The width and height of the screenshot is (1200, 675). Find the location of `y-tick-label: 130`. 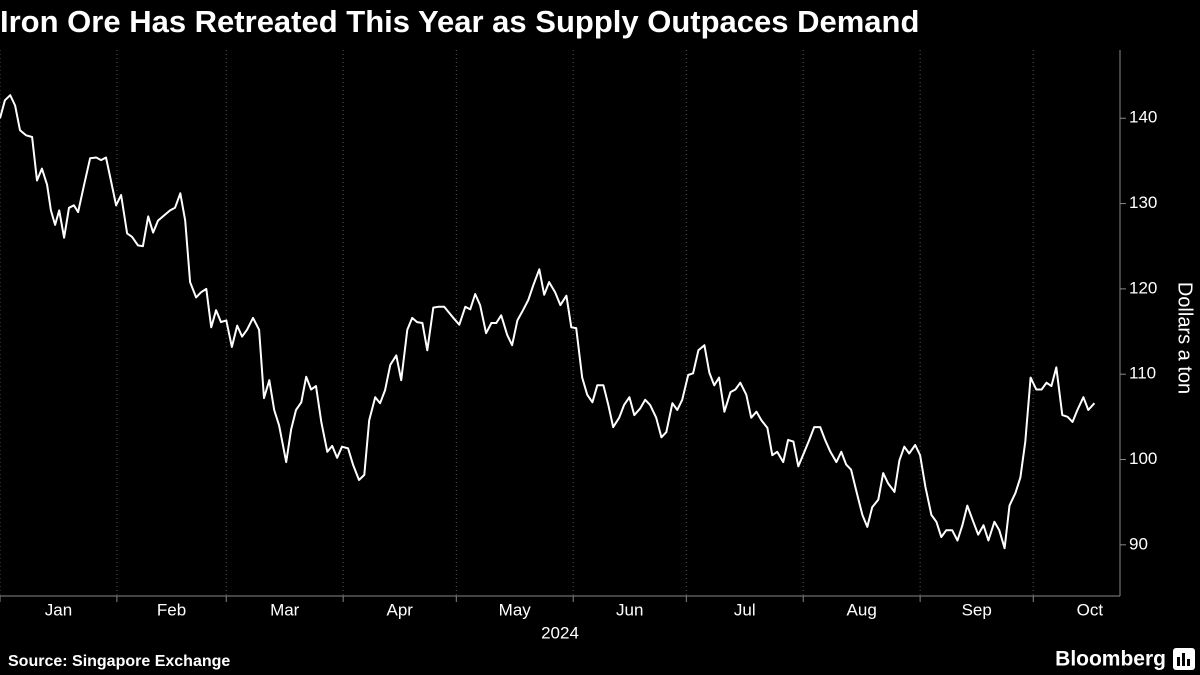

y-tick-label: 130 is located at coordinates (1143, 202).